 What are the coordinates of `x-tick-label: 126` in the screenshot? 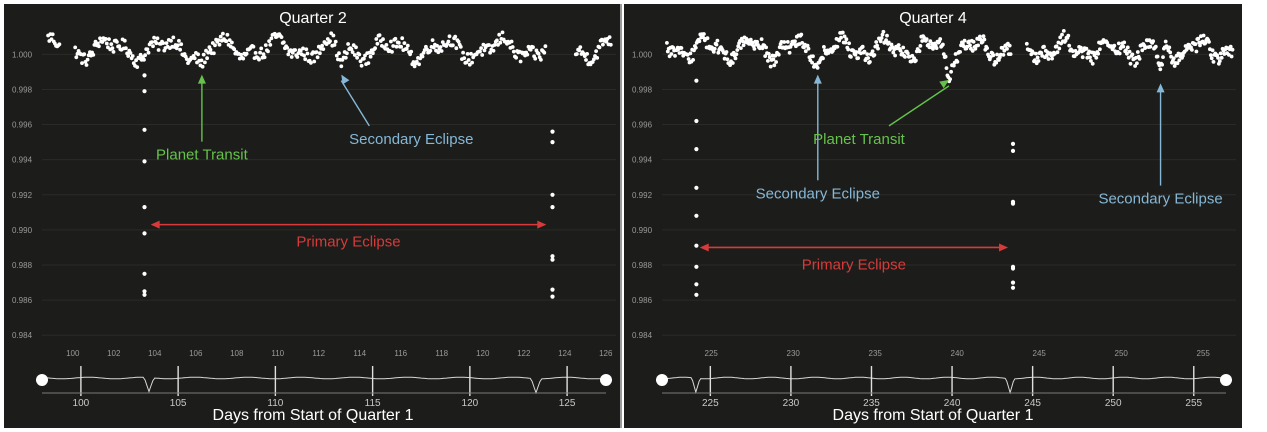 It's located at (606, 353).